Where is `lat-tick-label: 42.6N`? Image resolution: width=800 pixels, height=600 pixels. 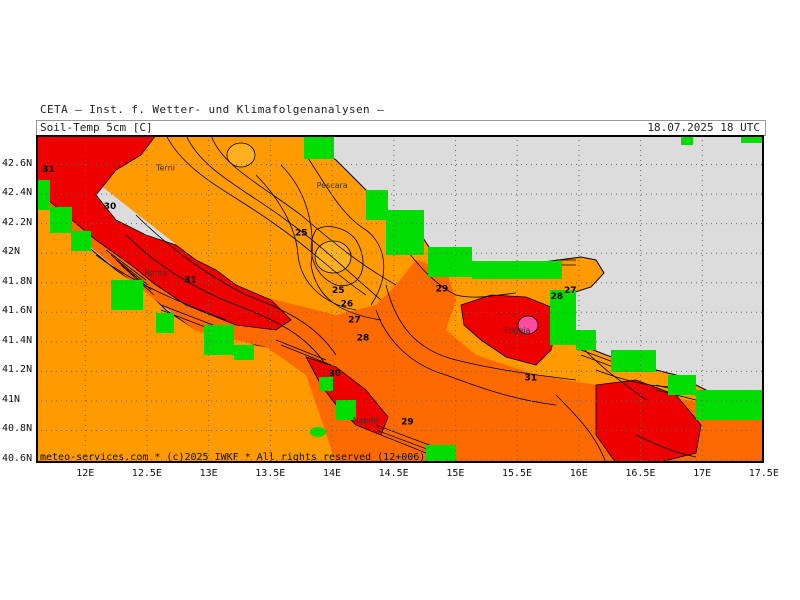
lat-tick-label: 42.6N is located at coordinates (17, 163).